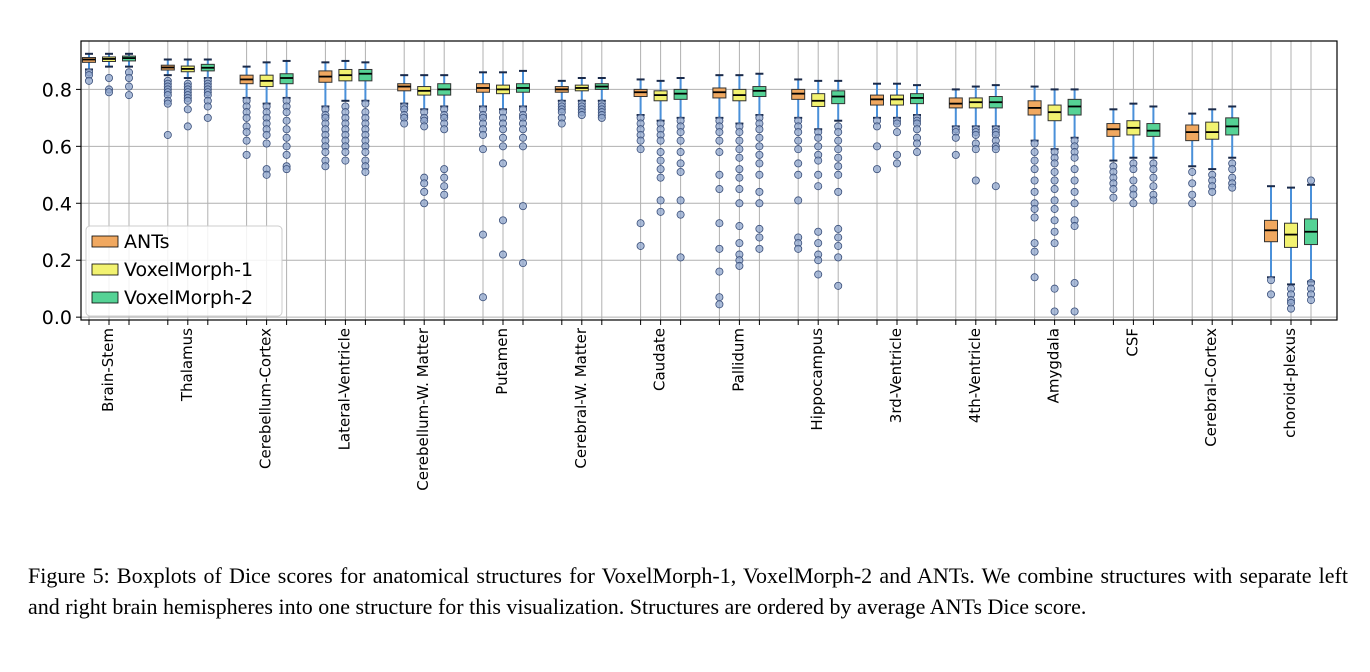 The height and width of the screenshot is (672, 1370). What do you see at coordinates (896, 375) in the screenshot?
I see `category-label: 3rd-Ventricle` at bounding box center [896, 375].